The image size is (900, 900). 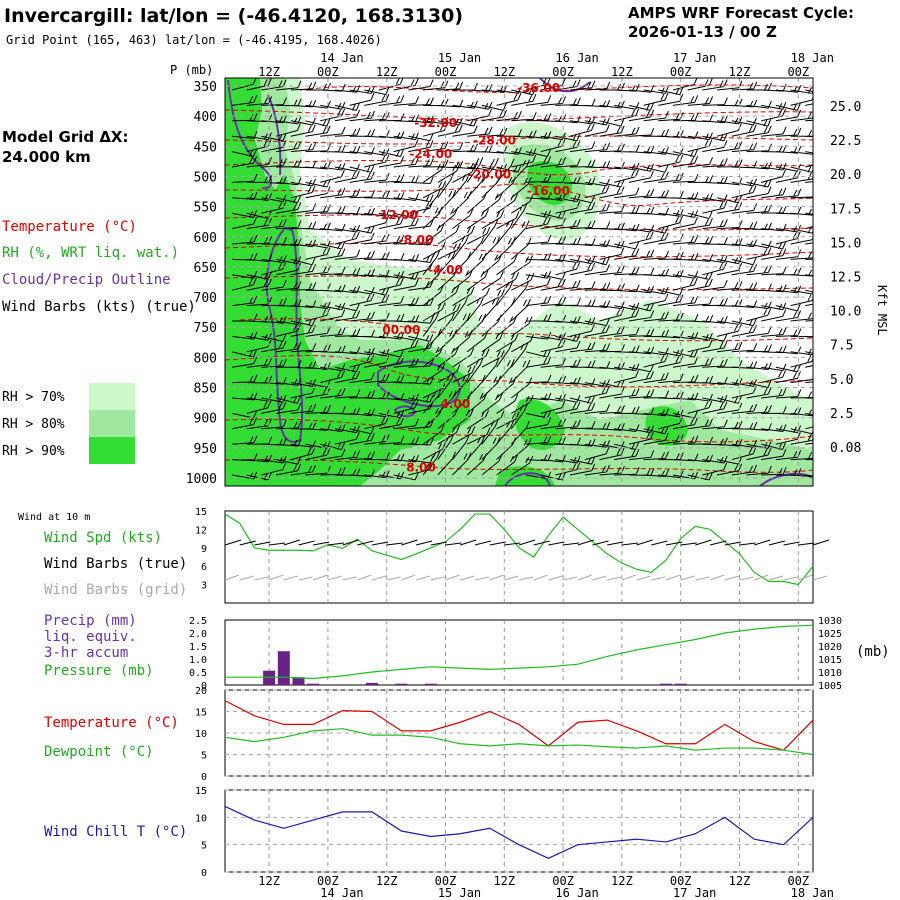 What do you see at coordinates (205, 208) in the screenshot?
I see `pressure-tick-label: 550` at bounding box center [205, 208].